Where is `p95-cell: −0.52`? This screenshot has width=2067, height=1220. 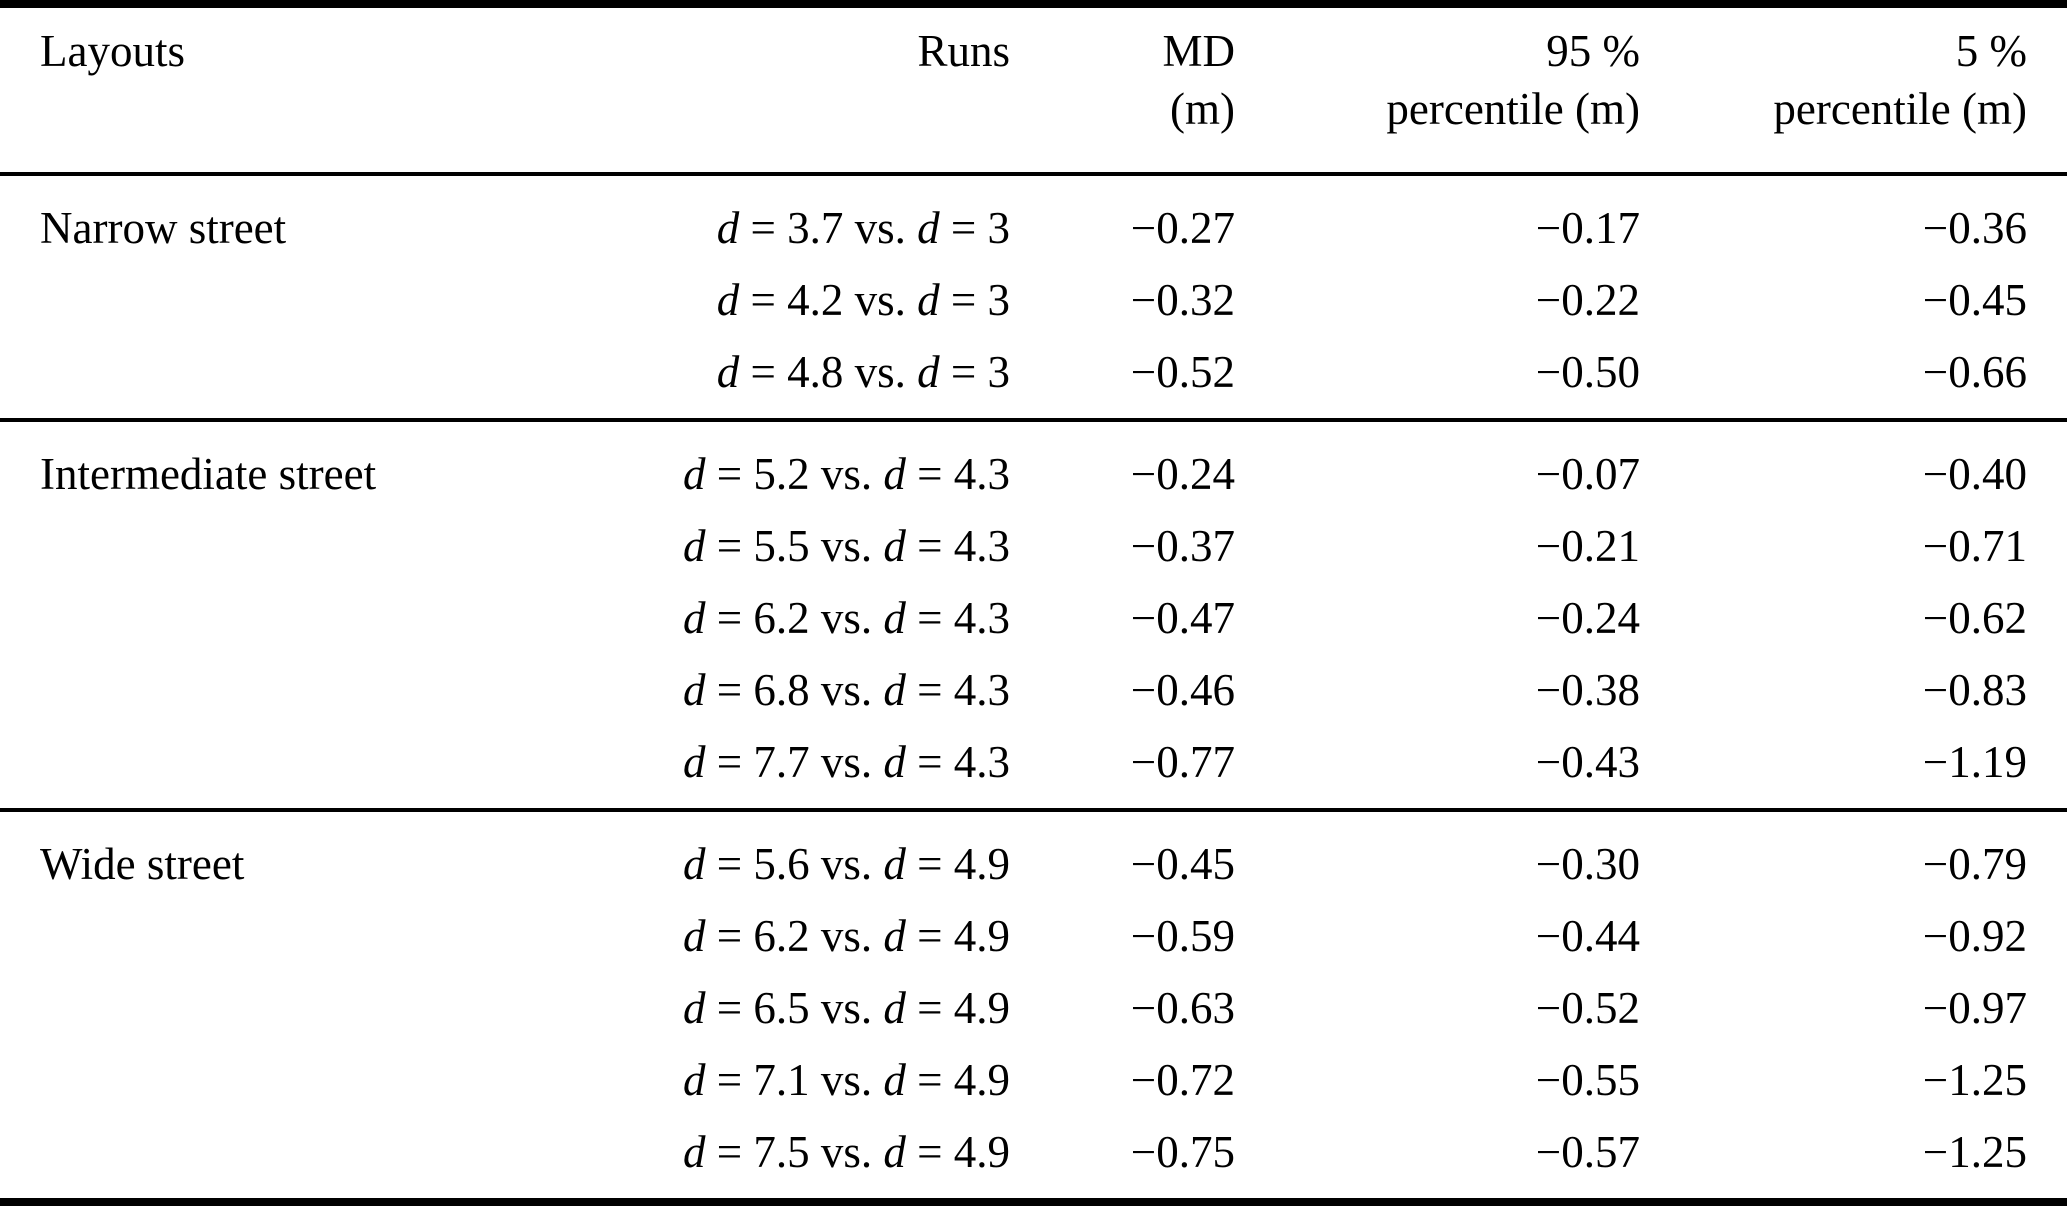
p95-cell: −0.52 is located at coordinates (1587, 1008).